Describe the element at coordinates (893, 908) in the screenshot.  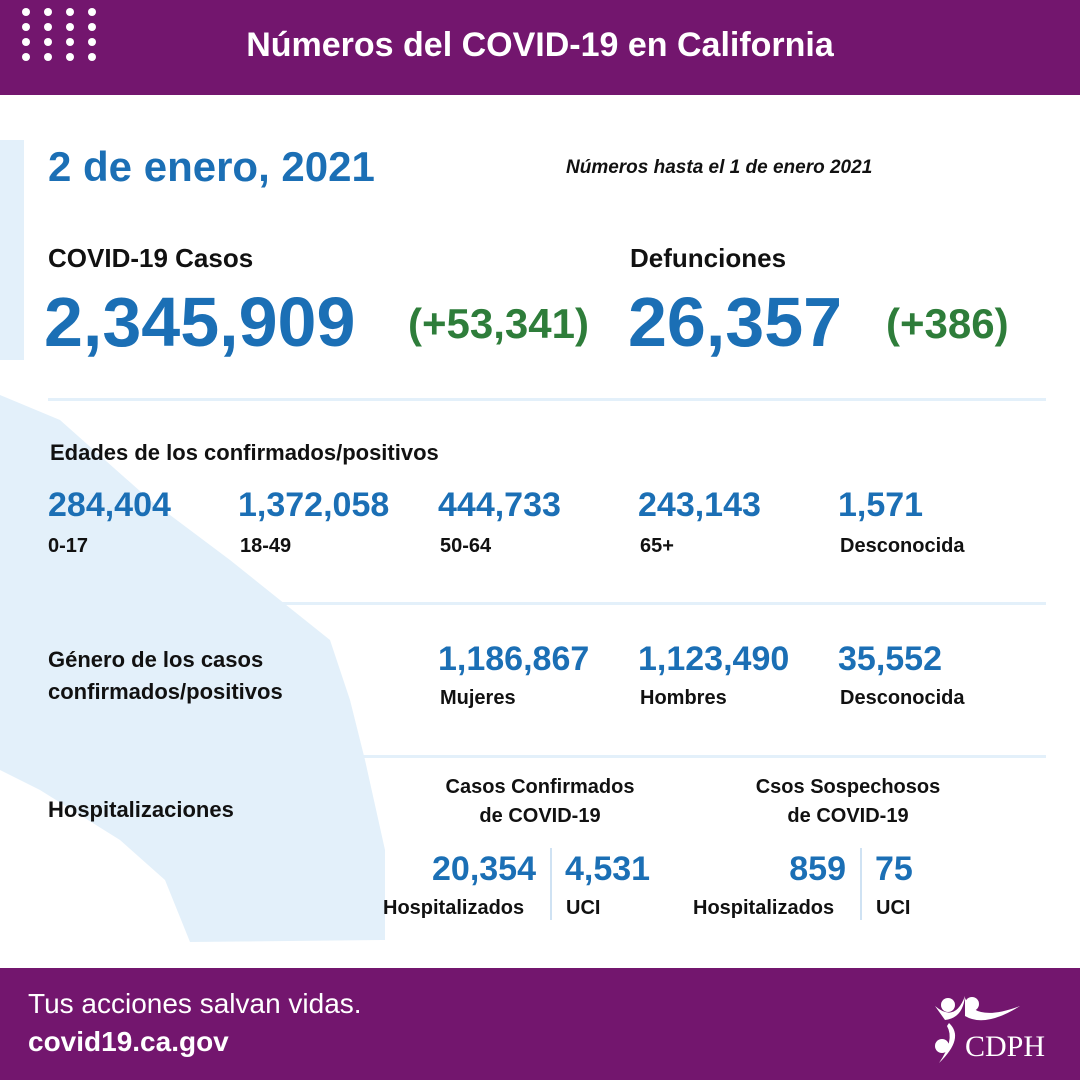
I see `suspected-icu-label: UCI` at that location.